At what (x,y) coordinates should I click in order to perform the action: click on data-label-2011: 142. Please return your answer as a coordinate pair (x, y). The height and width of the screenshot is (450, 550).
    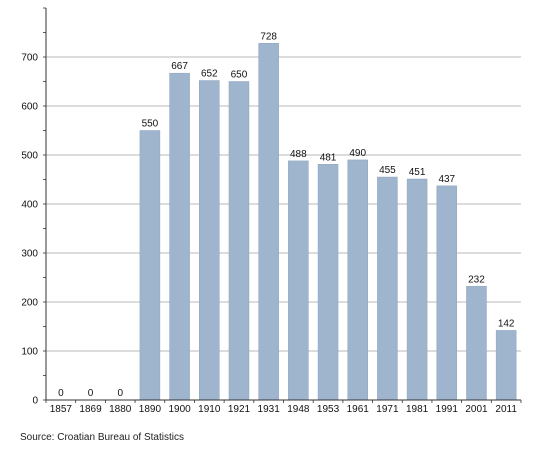
    Looking at the image, I should click on (506, 323).